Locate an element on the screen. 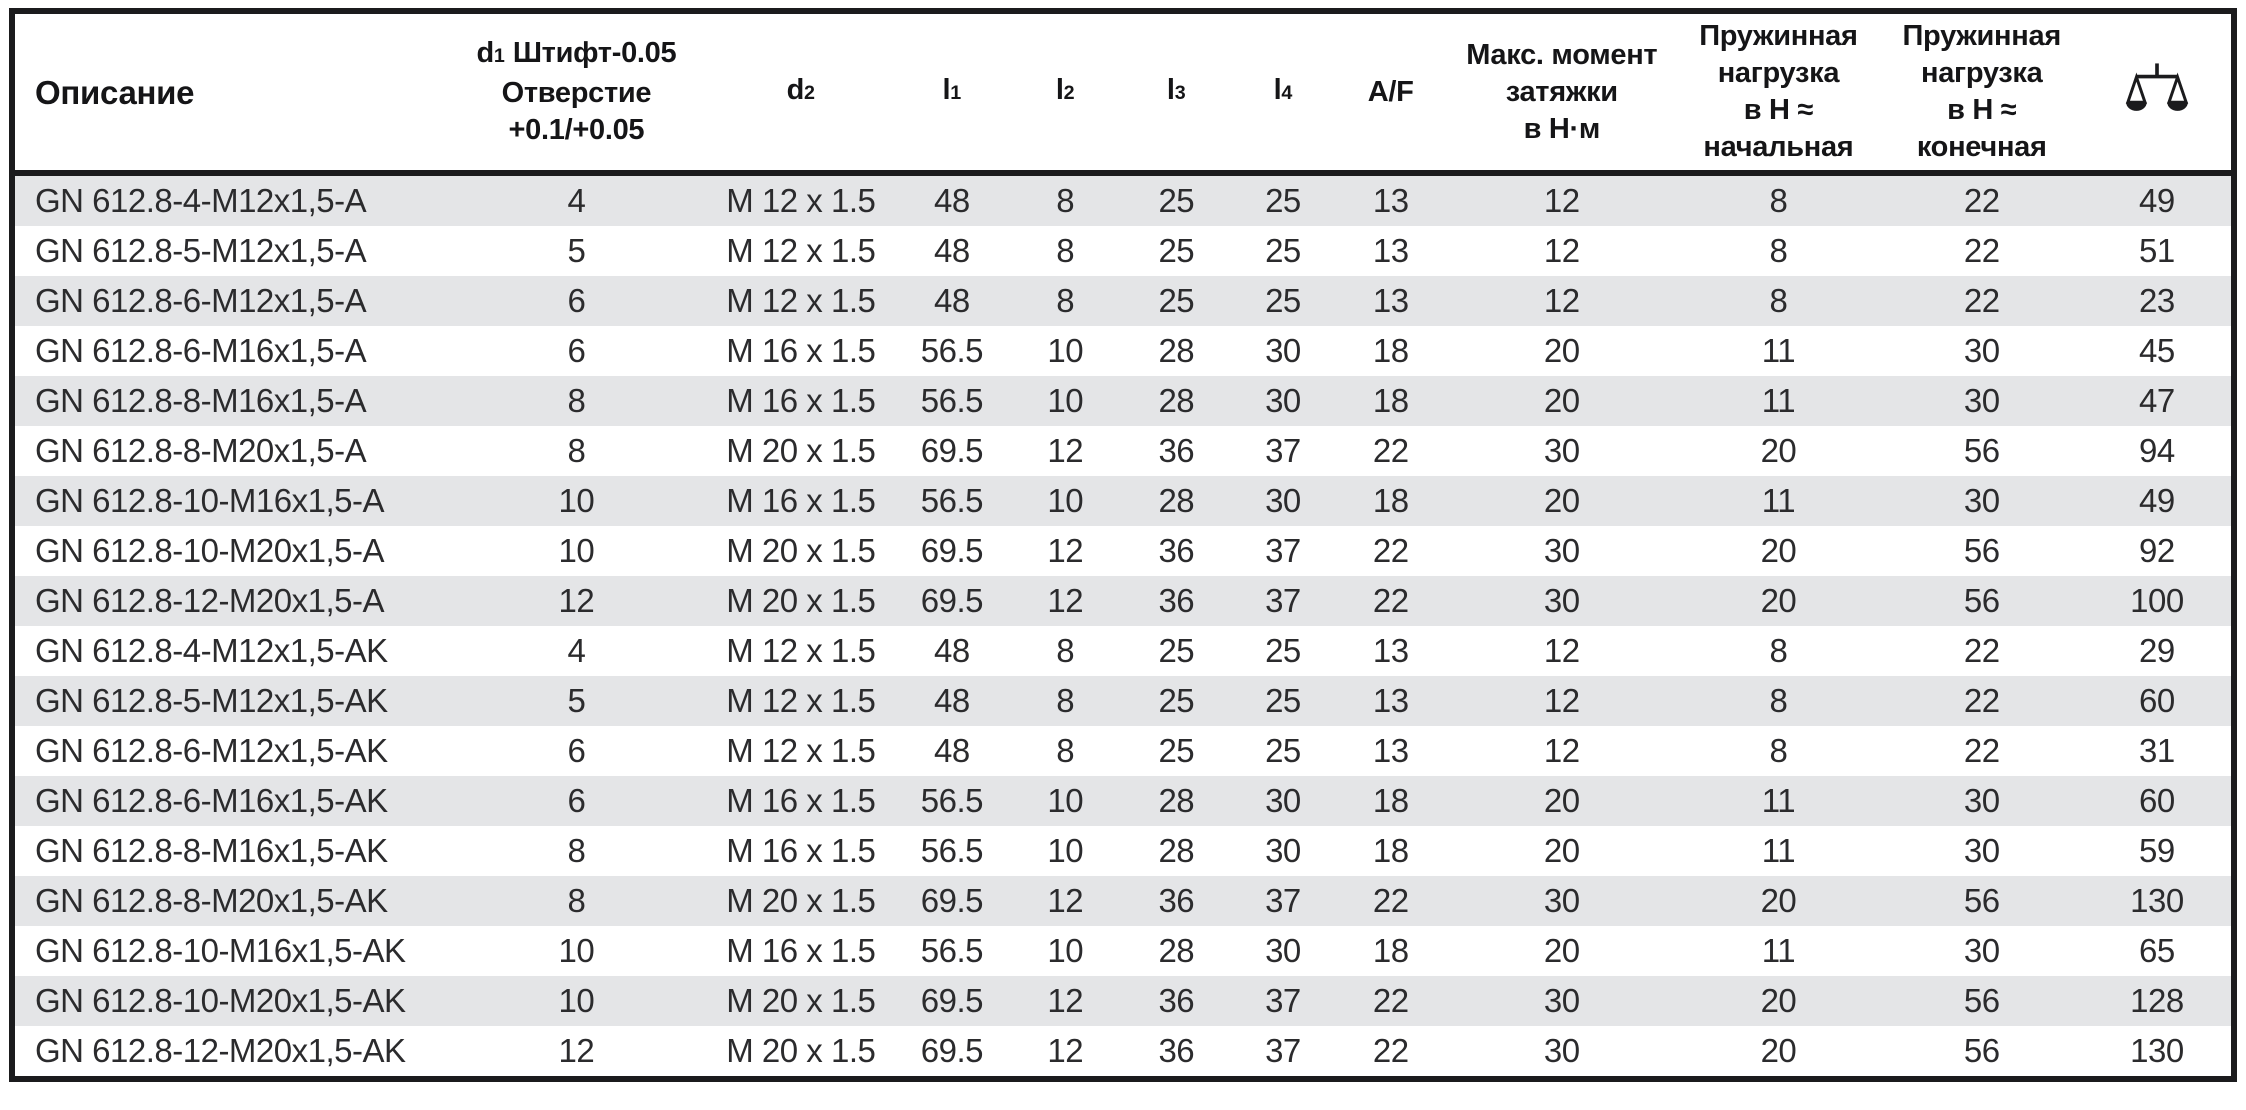 This screenshot has height=1110, width=2246. l4-cell: 37 is located at coordinates (1283, 1001).